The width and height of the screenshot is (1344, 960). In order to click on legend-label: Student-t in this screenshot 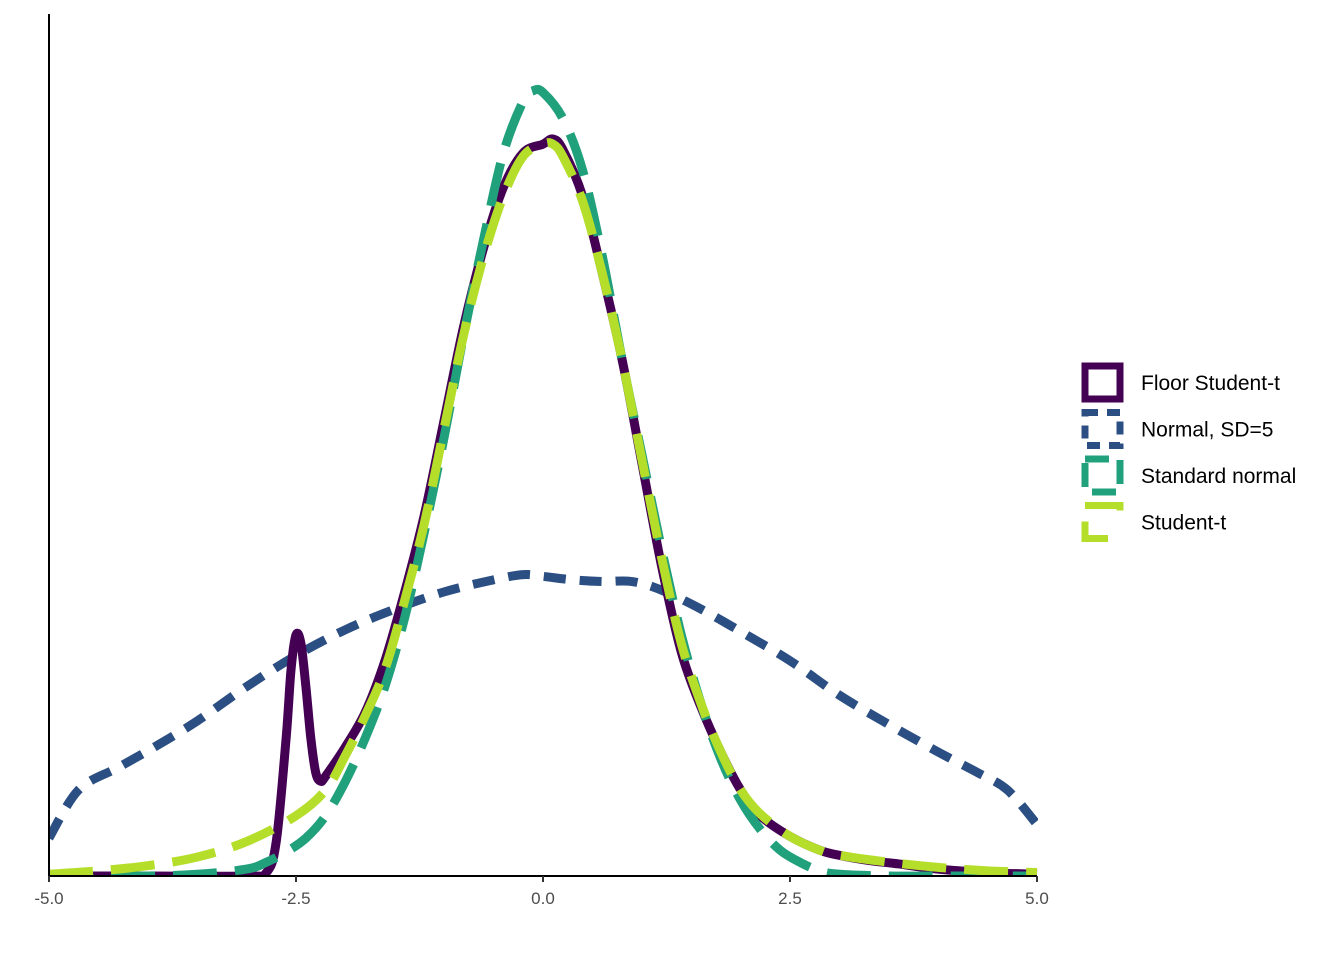, I will do `click(1183, 523)`.